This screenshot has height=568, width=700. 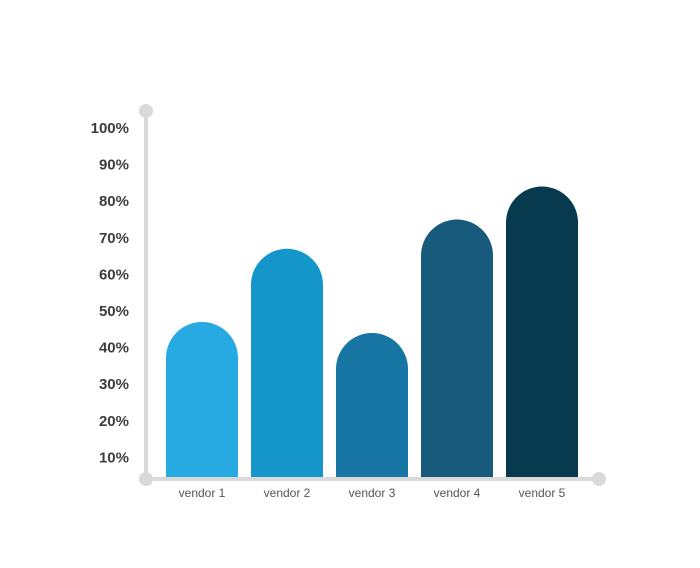 I want to click on y-tick-label: 70%, so click(x=114, y=238).